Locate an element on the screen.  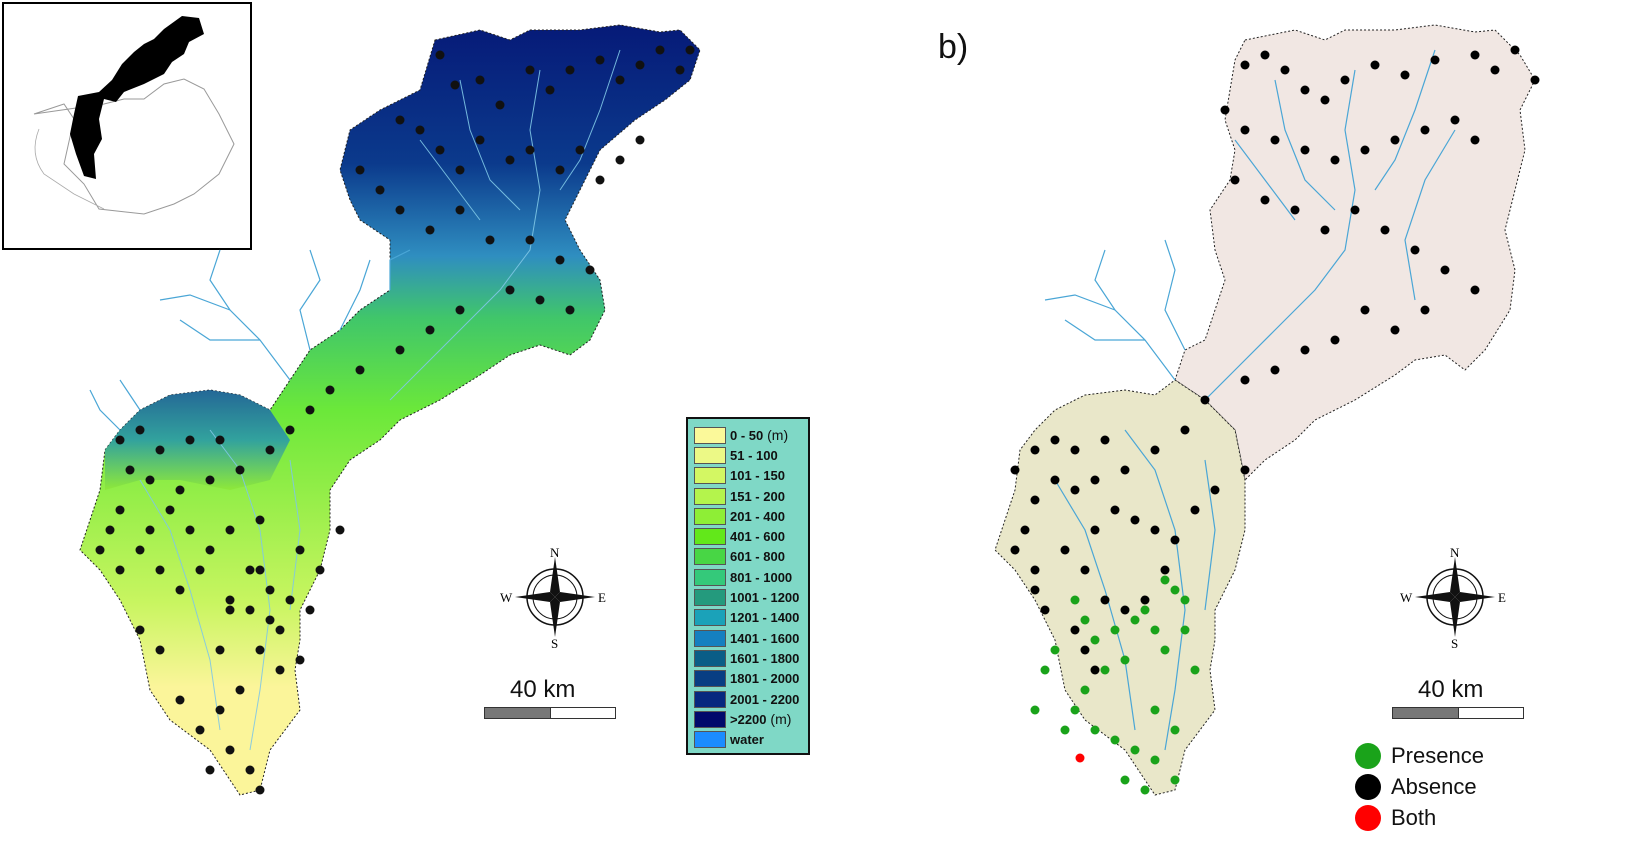
legend-row: 1001 - 1200 is located at coordinates (748, 597).